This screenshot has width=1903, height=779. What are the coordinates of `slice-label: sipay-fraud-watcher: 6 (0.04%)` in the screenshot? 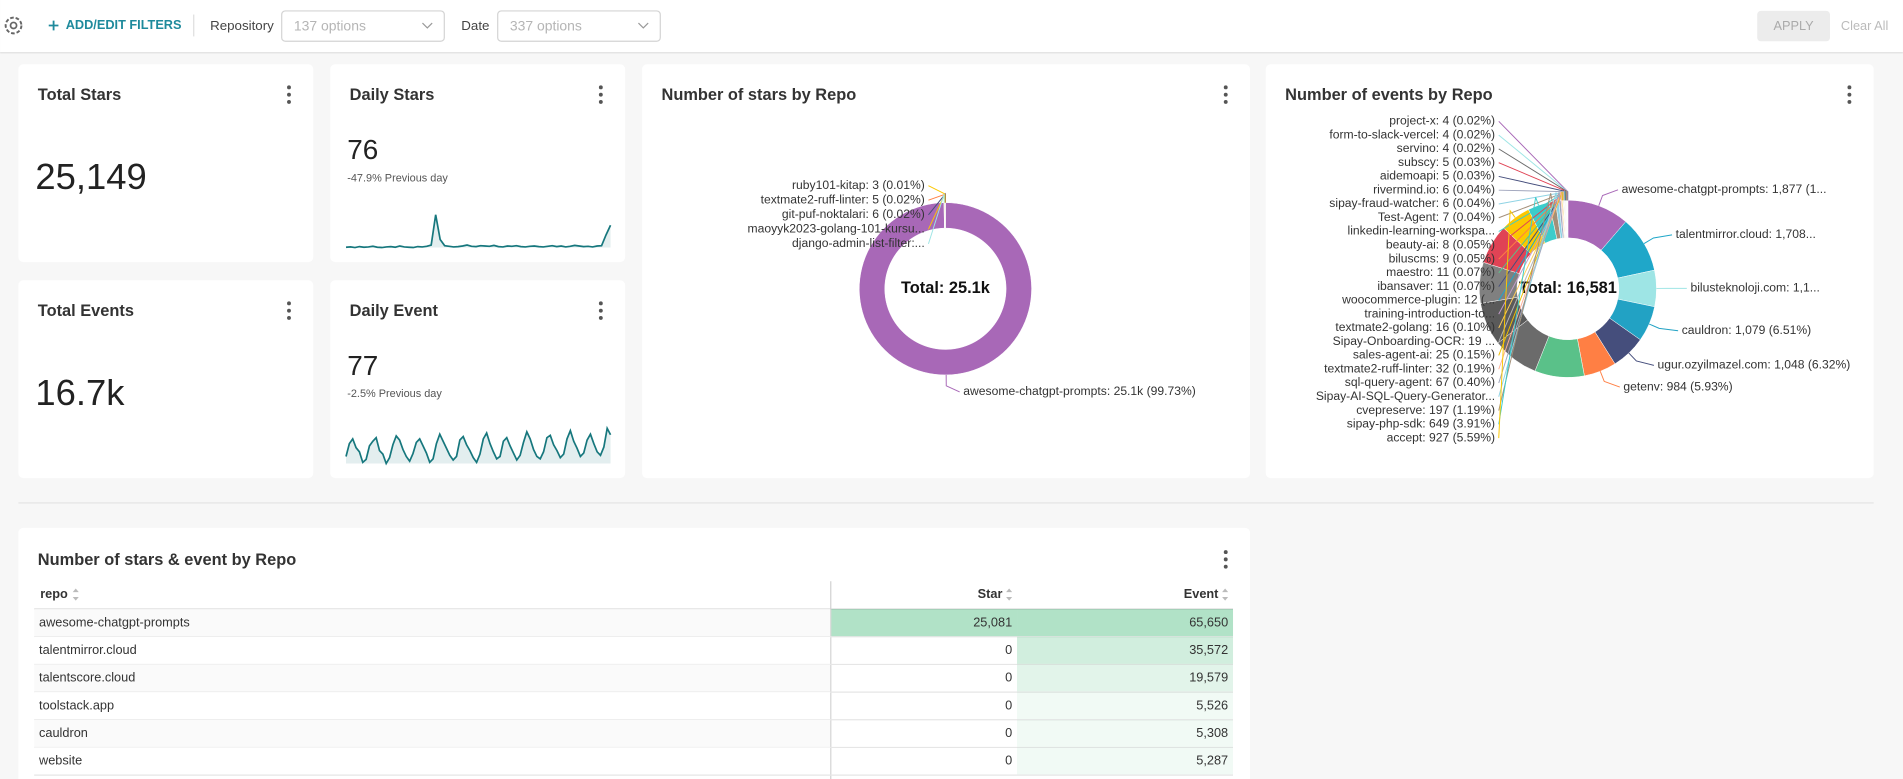 It's located at (1412, 203).